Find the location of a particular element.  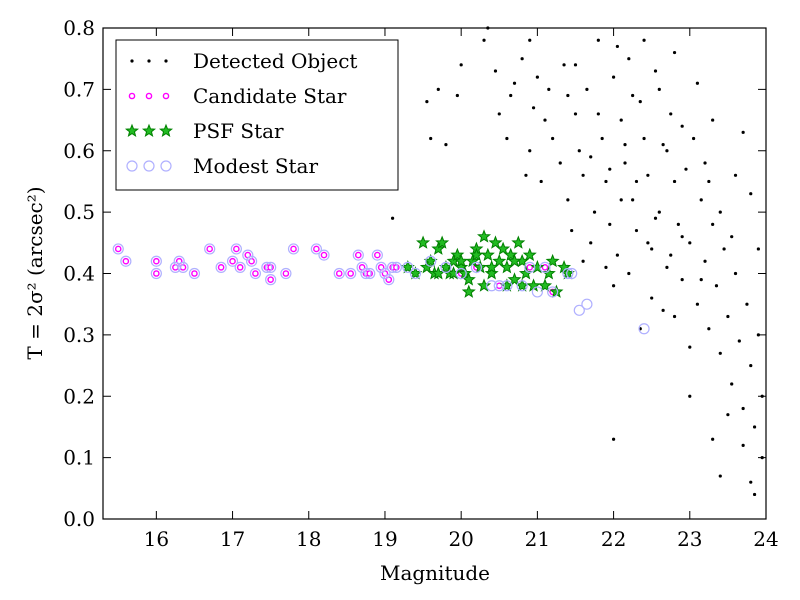

legend-entry: Detected Object is located at coordinates (243, 61).